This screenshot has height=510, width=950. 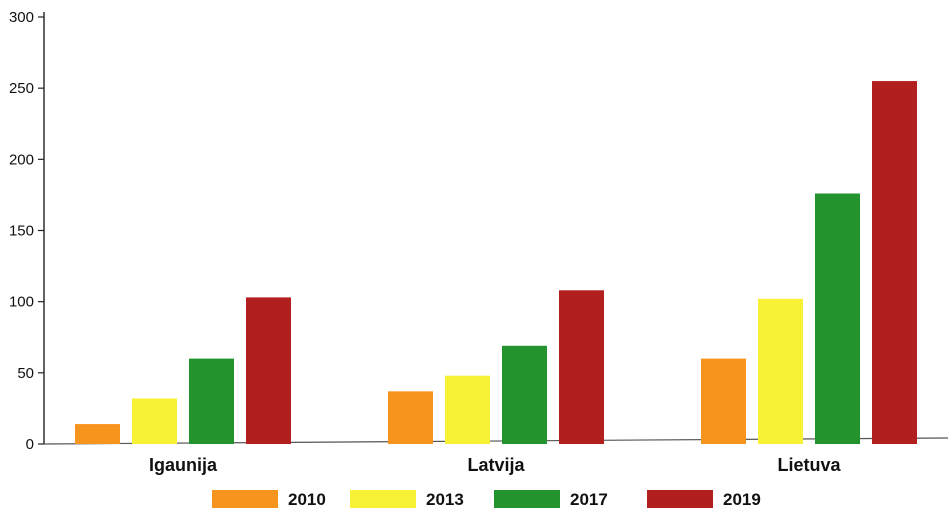 I want to click on legend-label: 2017, so click(x=589, y=499).